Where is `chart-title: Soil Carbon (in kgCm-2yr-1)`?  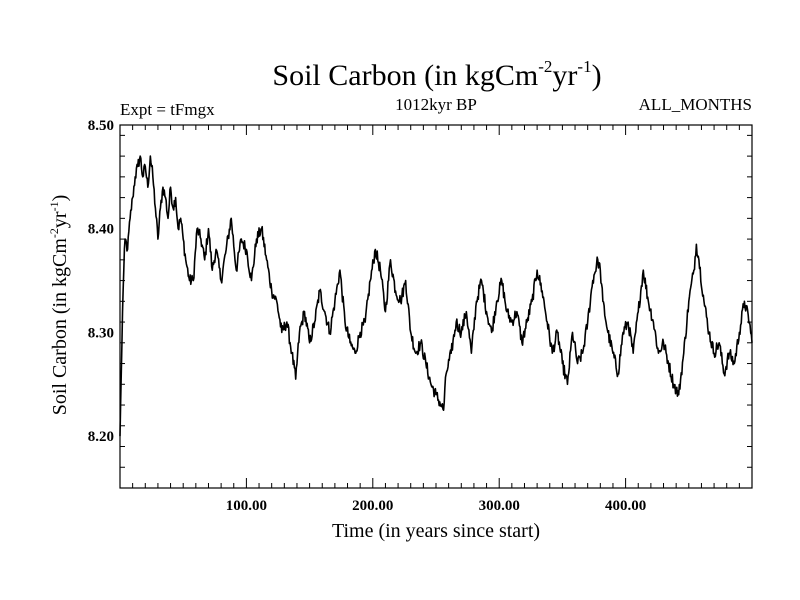
chart-title: Soil Carbon (in kgCm-2yr-1) is located at coordinates (436, 74).